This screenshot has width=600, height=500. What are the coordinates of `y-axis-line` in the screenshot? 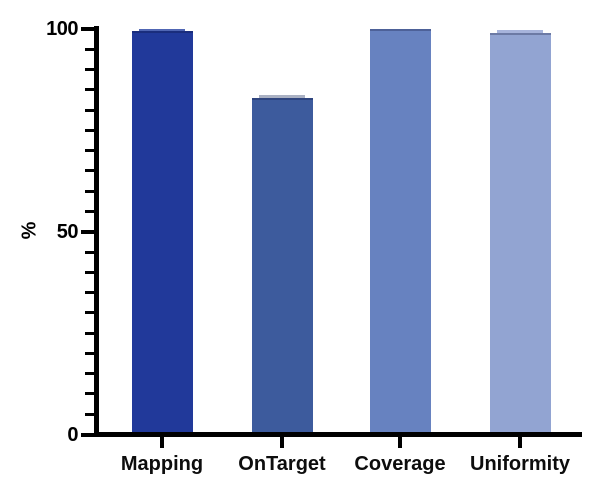 It's located at (96, 231).